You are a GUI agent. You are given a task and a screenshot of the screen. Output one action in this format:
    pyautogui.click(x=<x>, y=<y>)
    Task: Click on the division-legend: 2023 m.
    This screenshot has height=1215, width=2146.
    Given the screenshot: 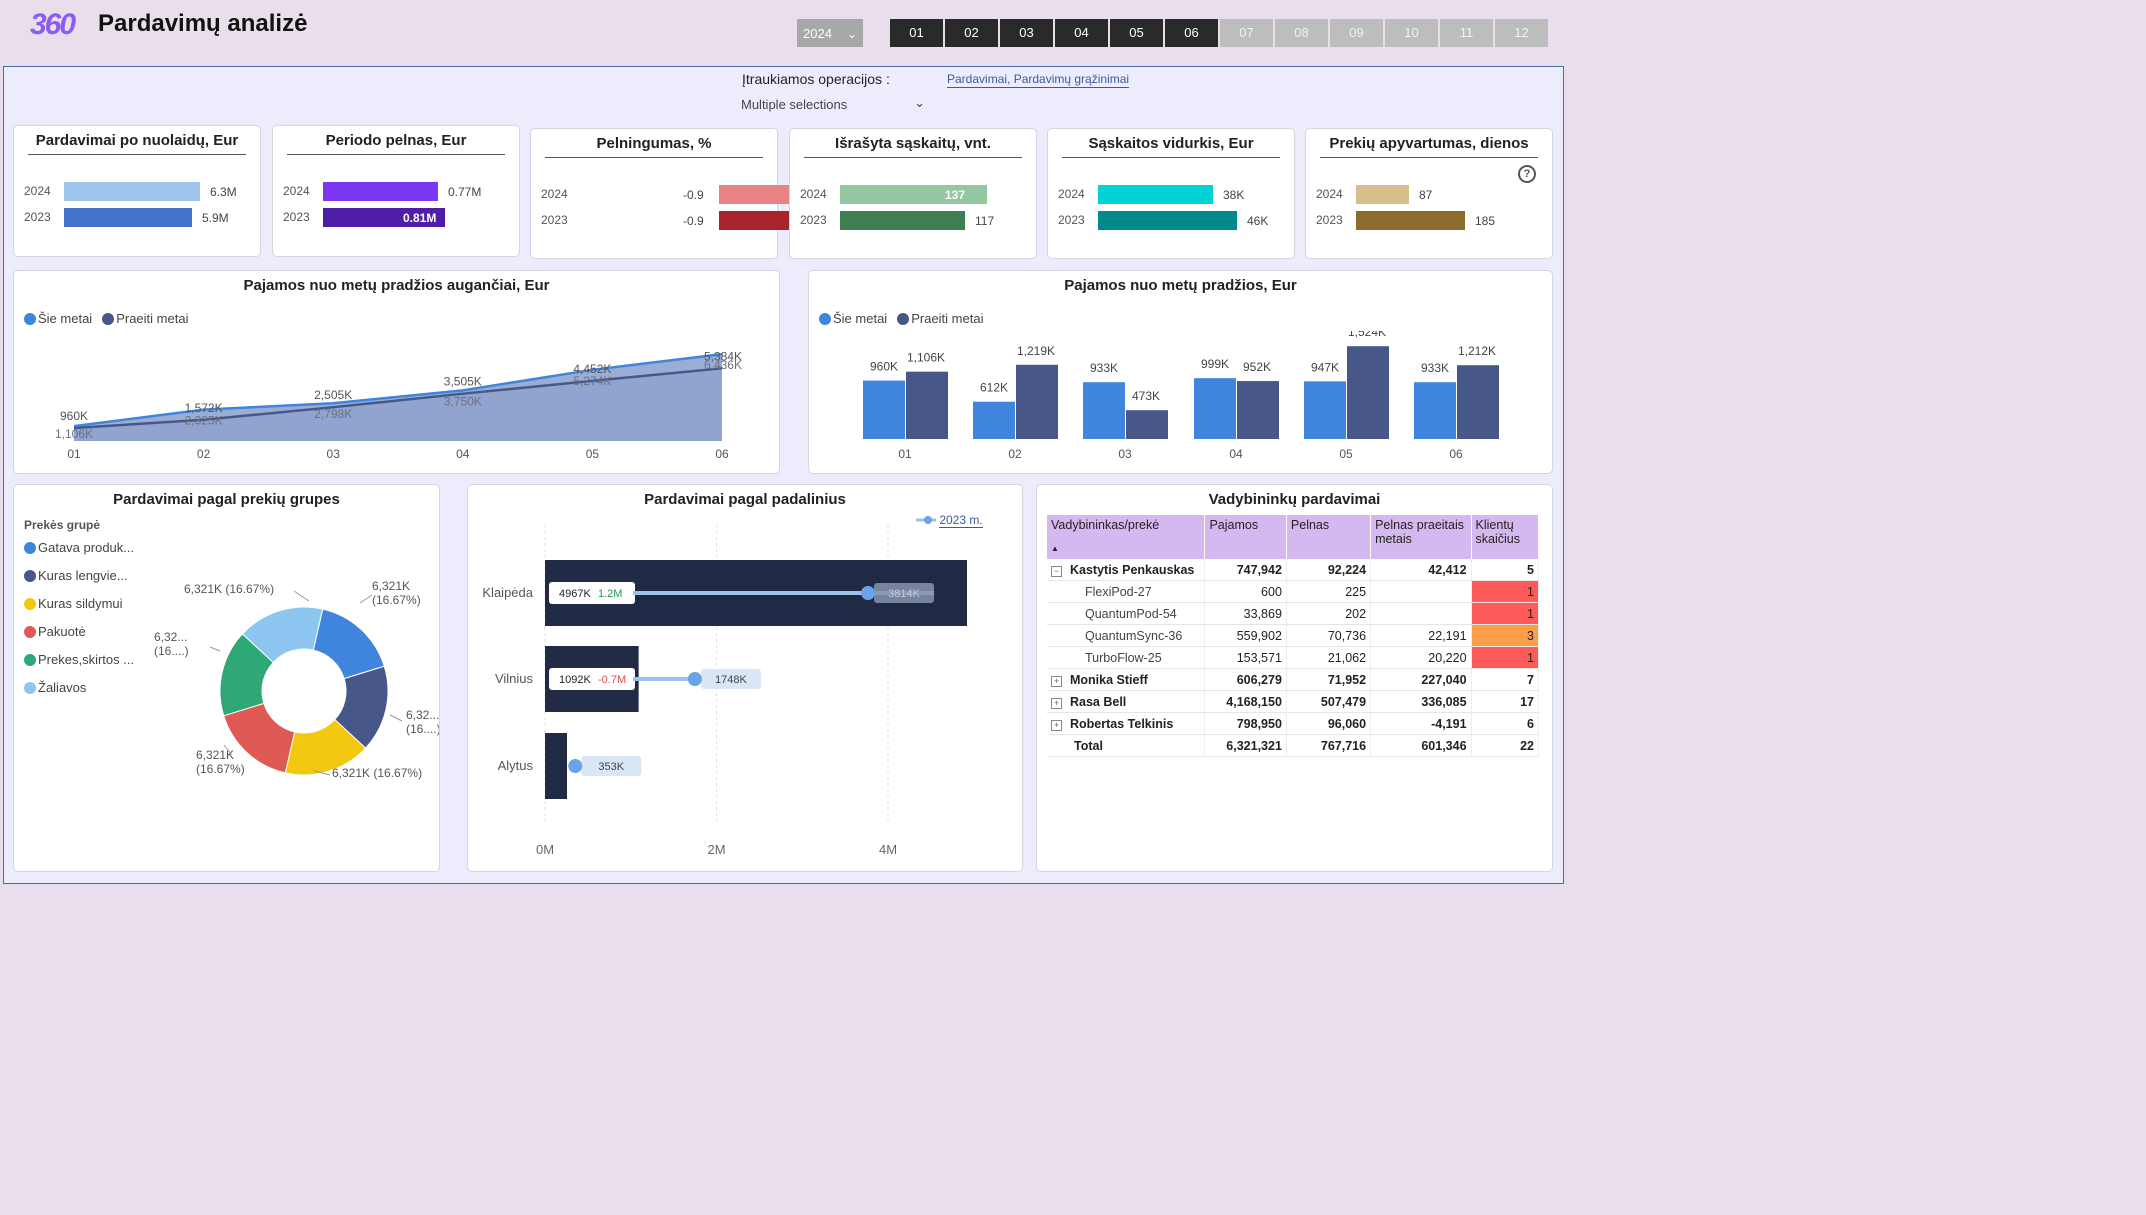 What is the action you would take?
    pyautogui.click(x=949, y=520)
    